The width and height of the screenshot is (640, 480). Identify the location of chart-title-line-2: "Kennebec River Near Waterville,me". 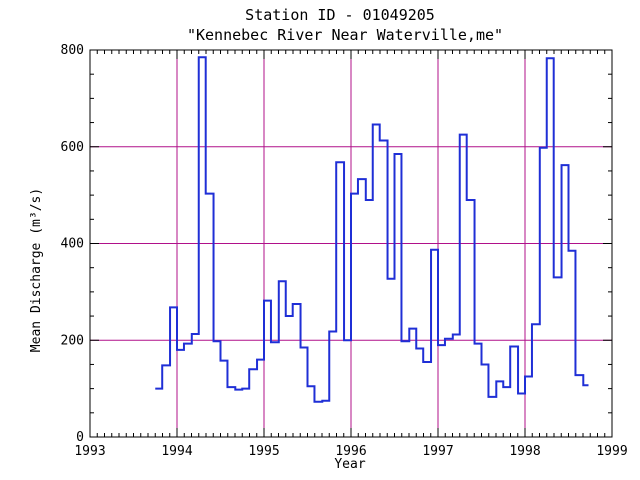
(345, 35).